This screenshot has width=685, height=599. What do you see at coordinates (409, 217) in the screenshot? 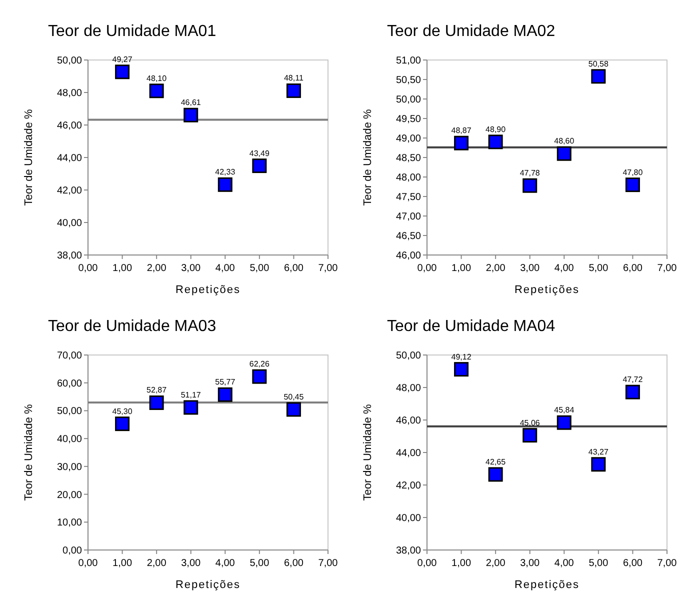
I see `y-tick-label: 47,00` at bounding box center [409, 217].